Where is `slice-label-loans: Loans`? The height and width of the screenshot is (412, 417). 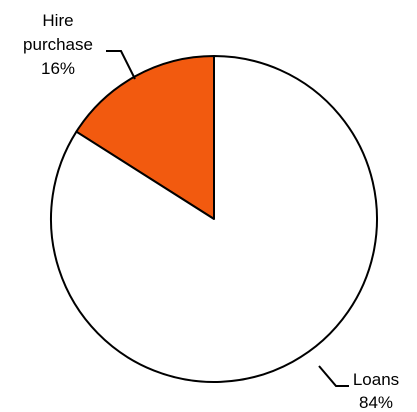 slice-label-loans: Loans is located at coordinates (376, 379).